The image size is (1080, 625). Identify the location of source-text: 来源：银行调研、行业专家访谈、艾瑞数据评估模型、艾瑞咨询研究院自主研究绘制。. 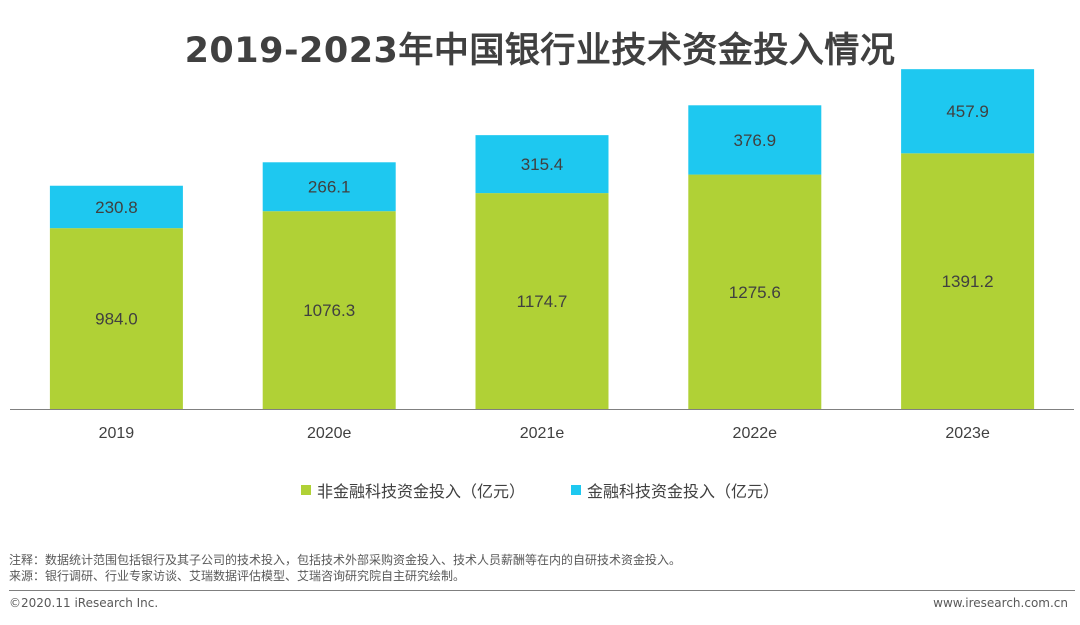
(237, 576).